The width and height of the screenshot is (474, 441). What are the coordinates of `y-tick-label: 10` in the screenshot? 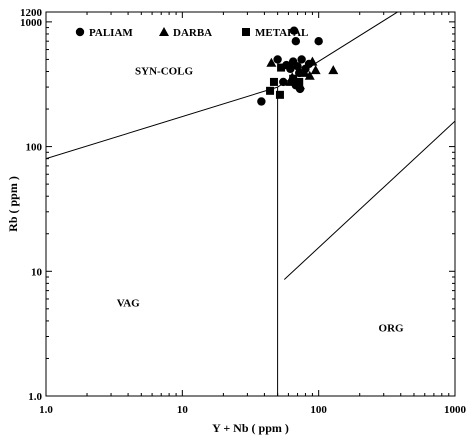 It's located at (37, 272).